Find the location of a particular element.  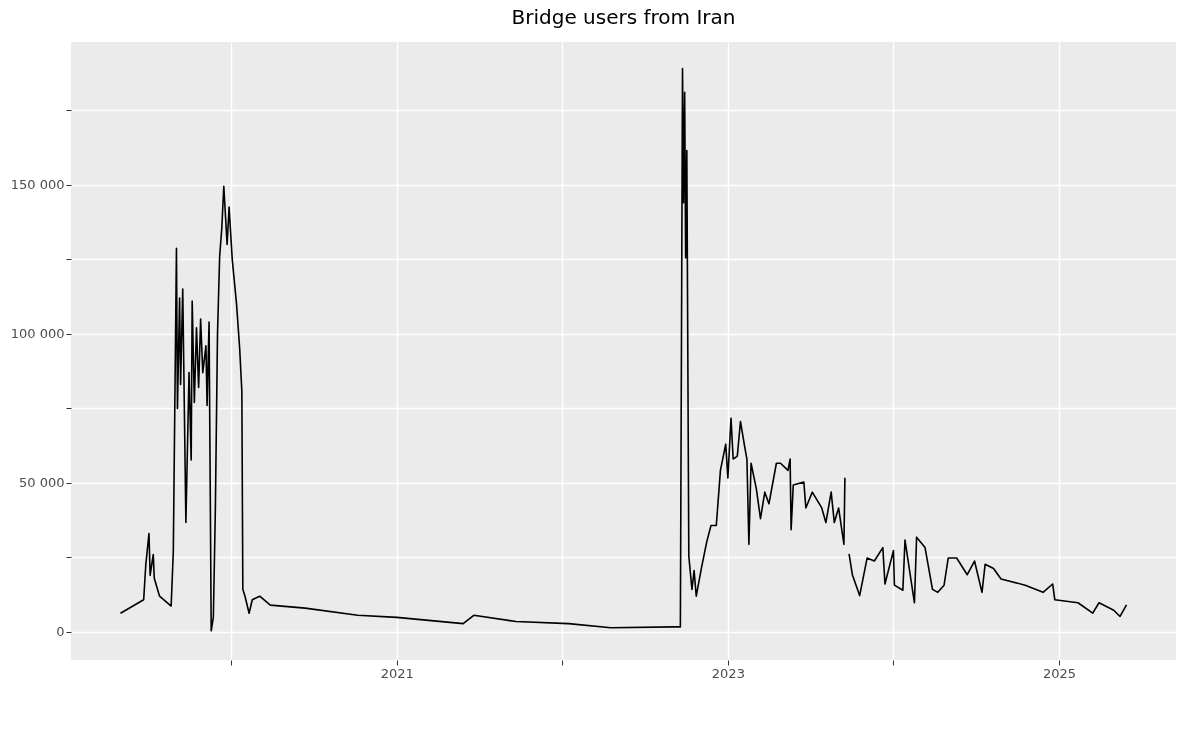

x-tick-label: 2021 is located at coordinates (397, 673).